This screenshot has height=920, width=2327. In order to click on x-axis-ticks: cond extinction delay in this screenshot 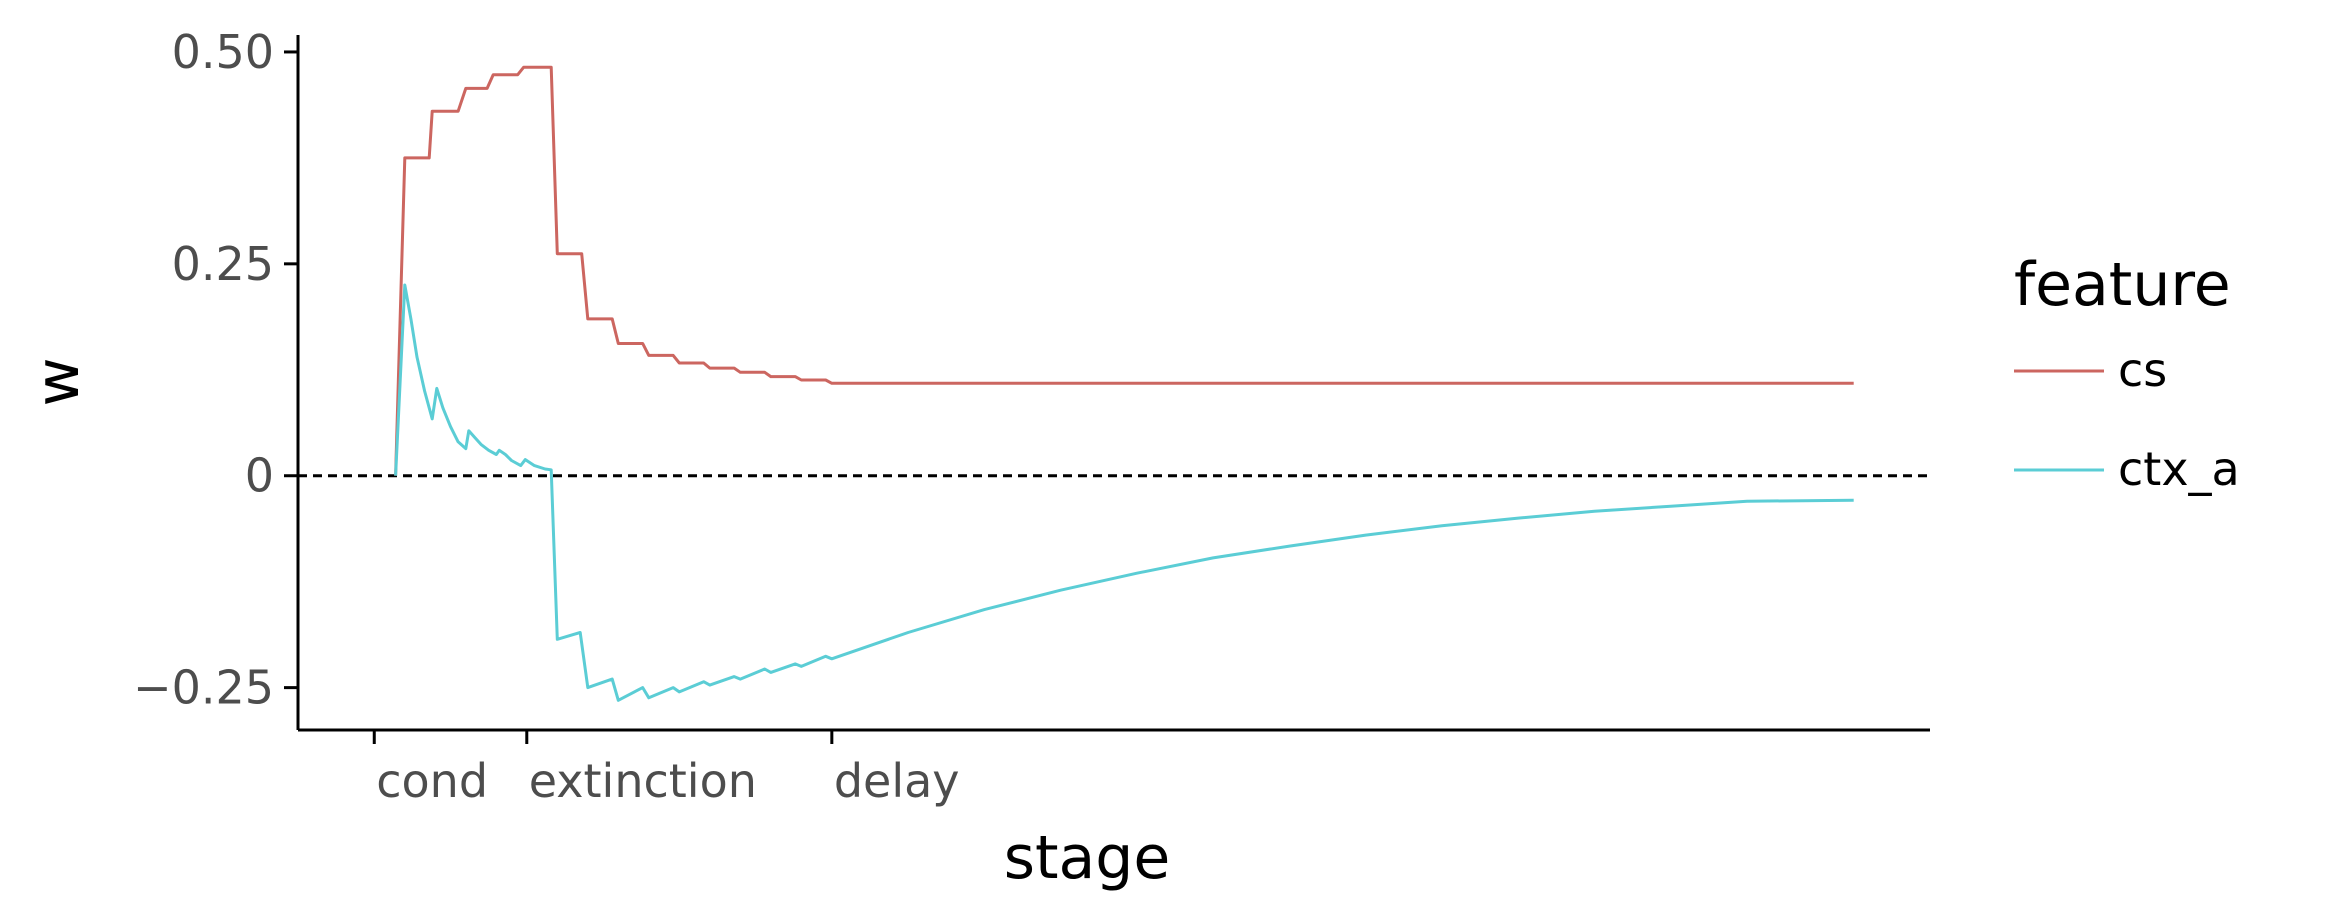, I will do `click(666, 769)`.